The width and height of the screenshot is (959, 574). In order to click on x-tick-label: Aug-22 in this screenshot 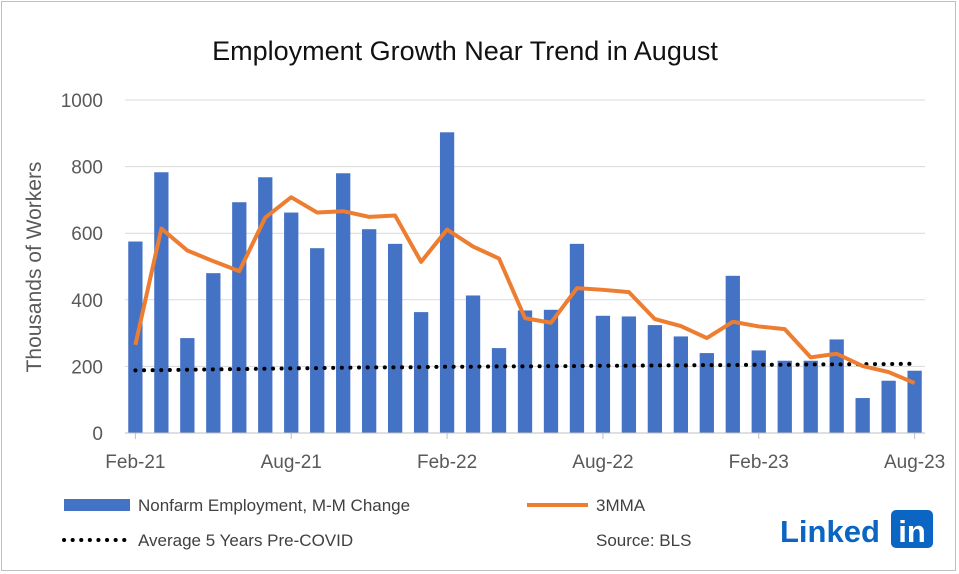, I will do `click(602, 462)`.